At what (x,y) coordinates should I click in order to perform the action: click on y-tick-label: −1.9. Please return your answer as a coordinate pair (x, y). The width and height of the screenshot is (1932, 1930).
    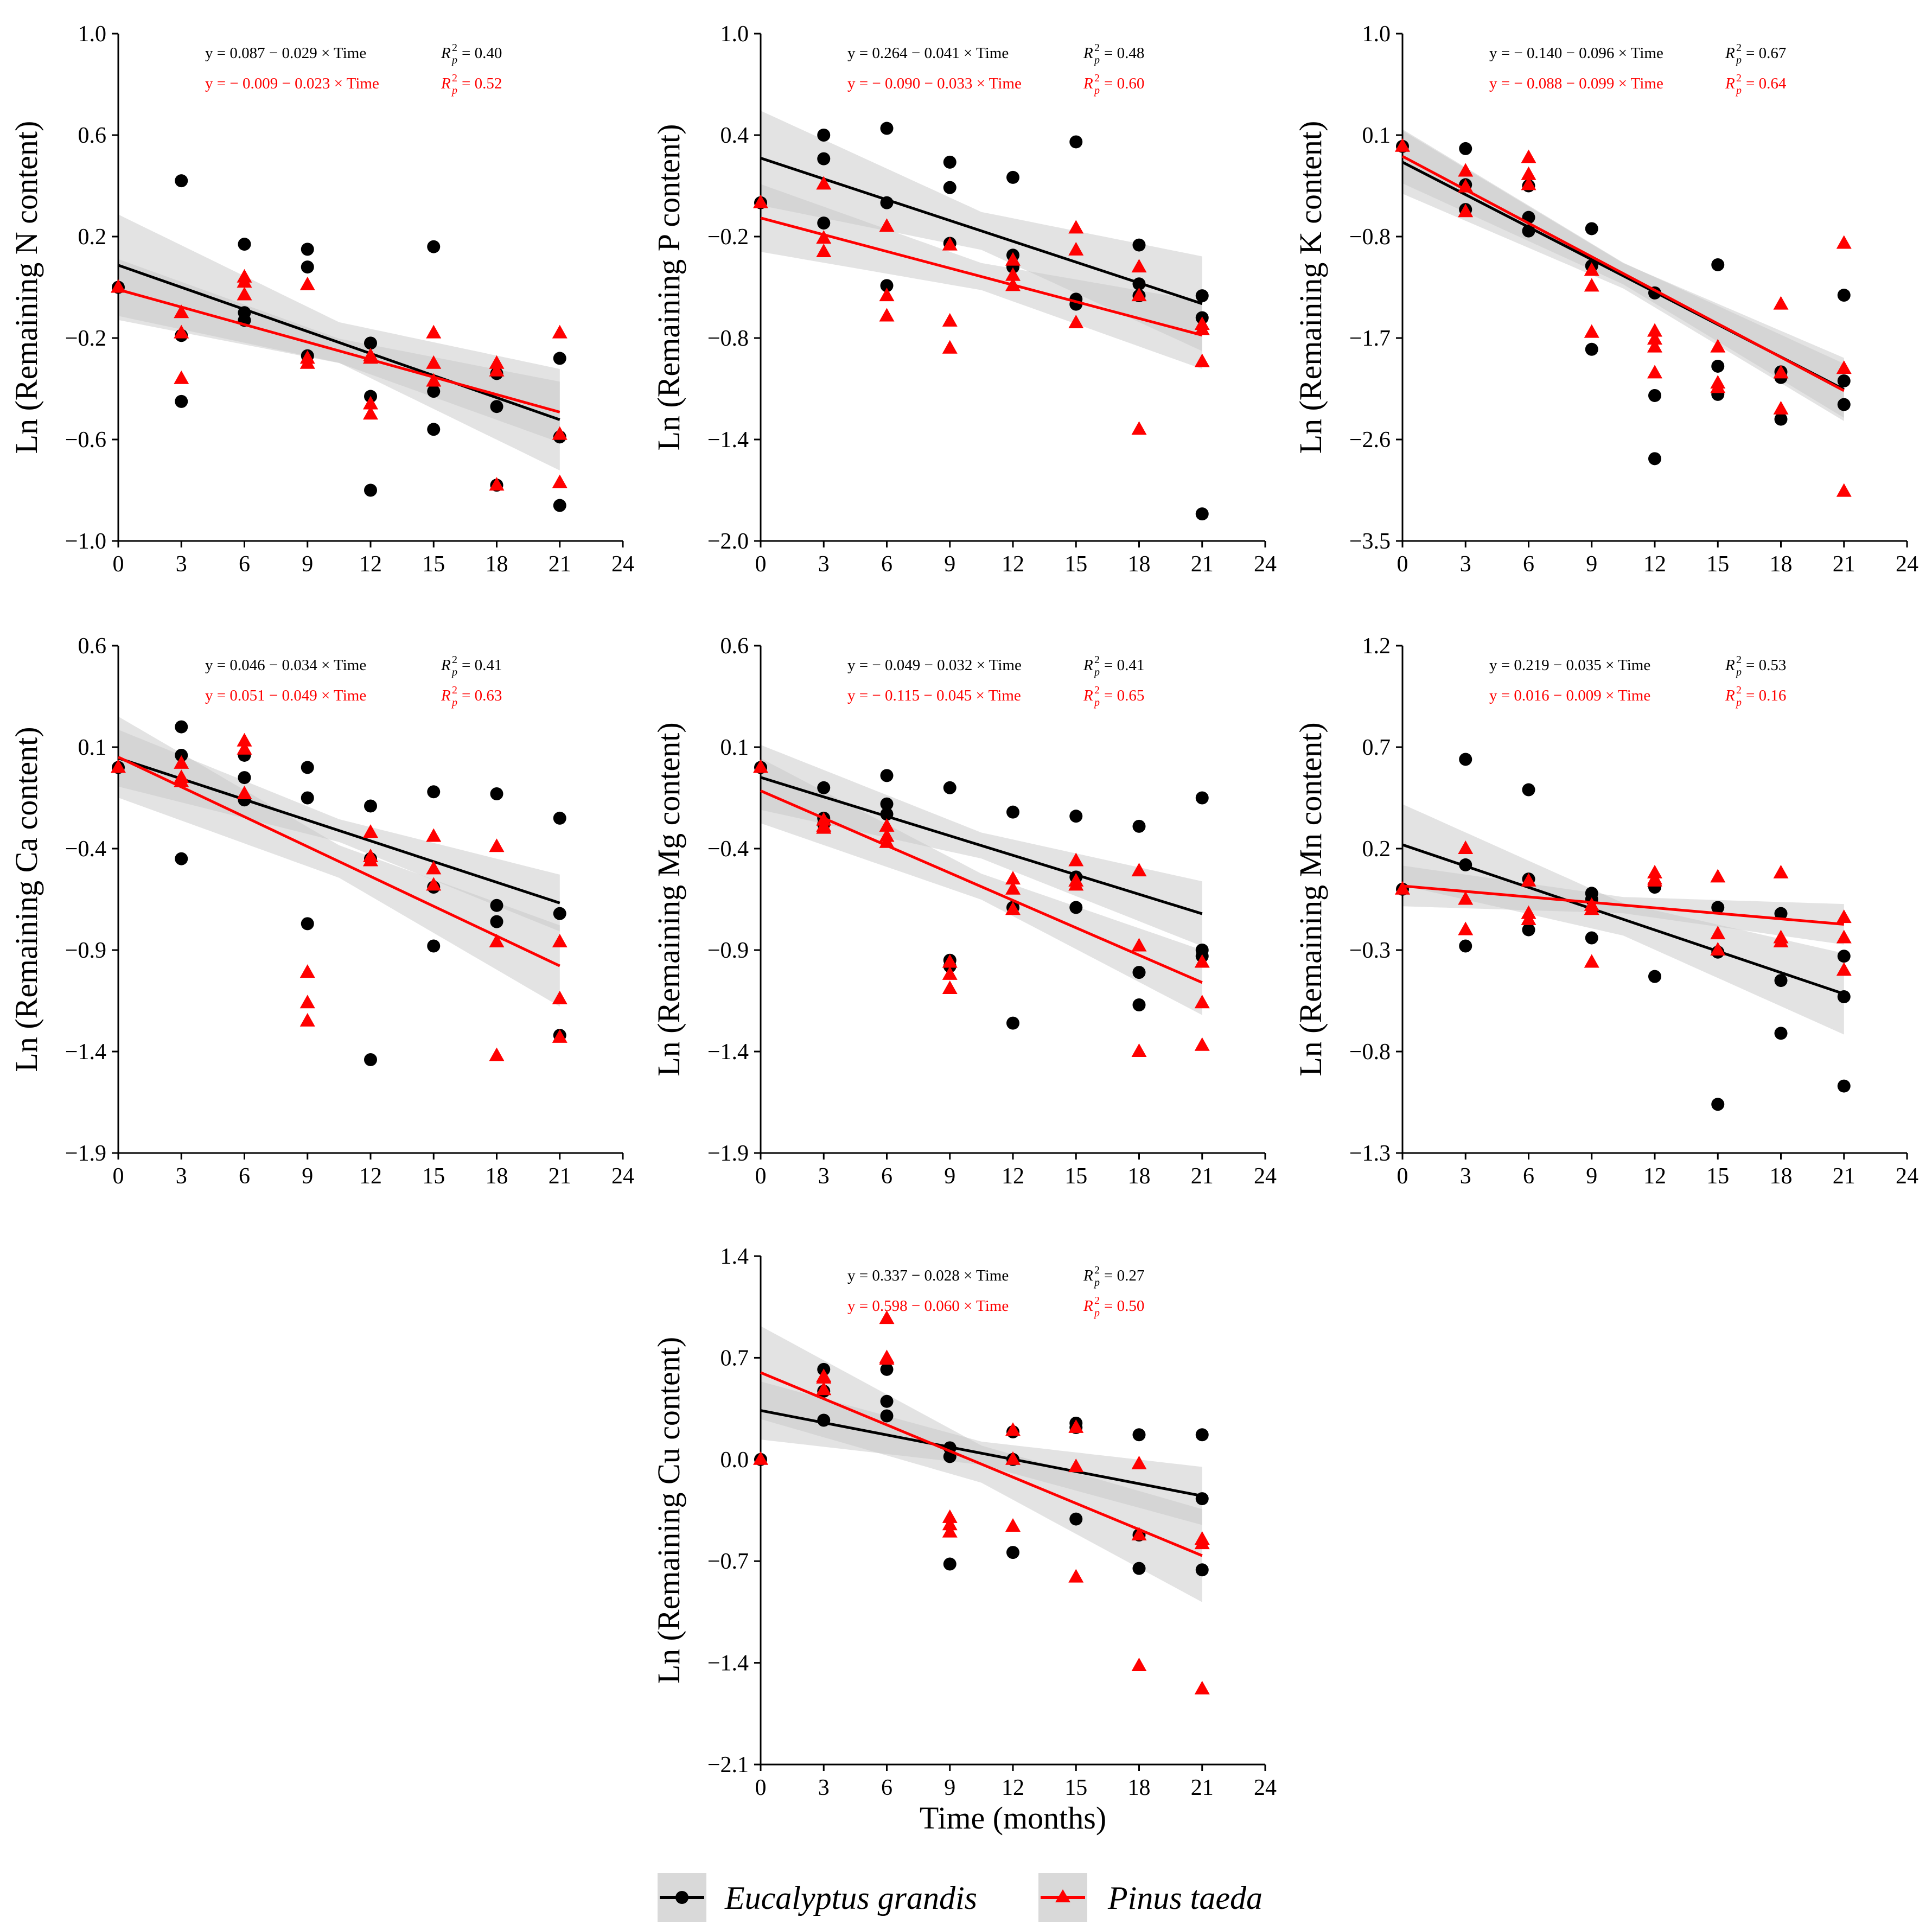
    Looking at the image, I should click on (728, 1153).